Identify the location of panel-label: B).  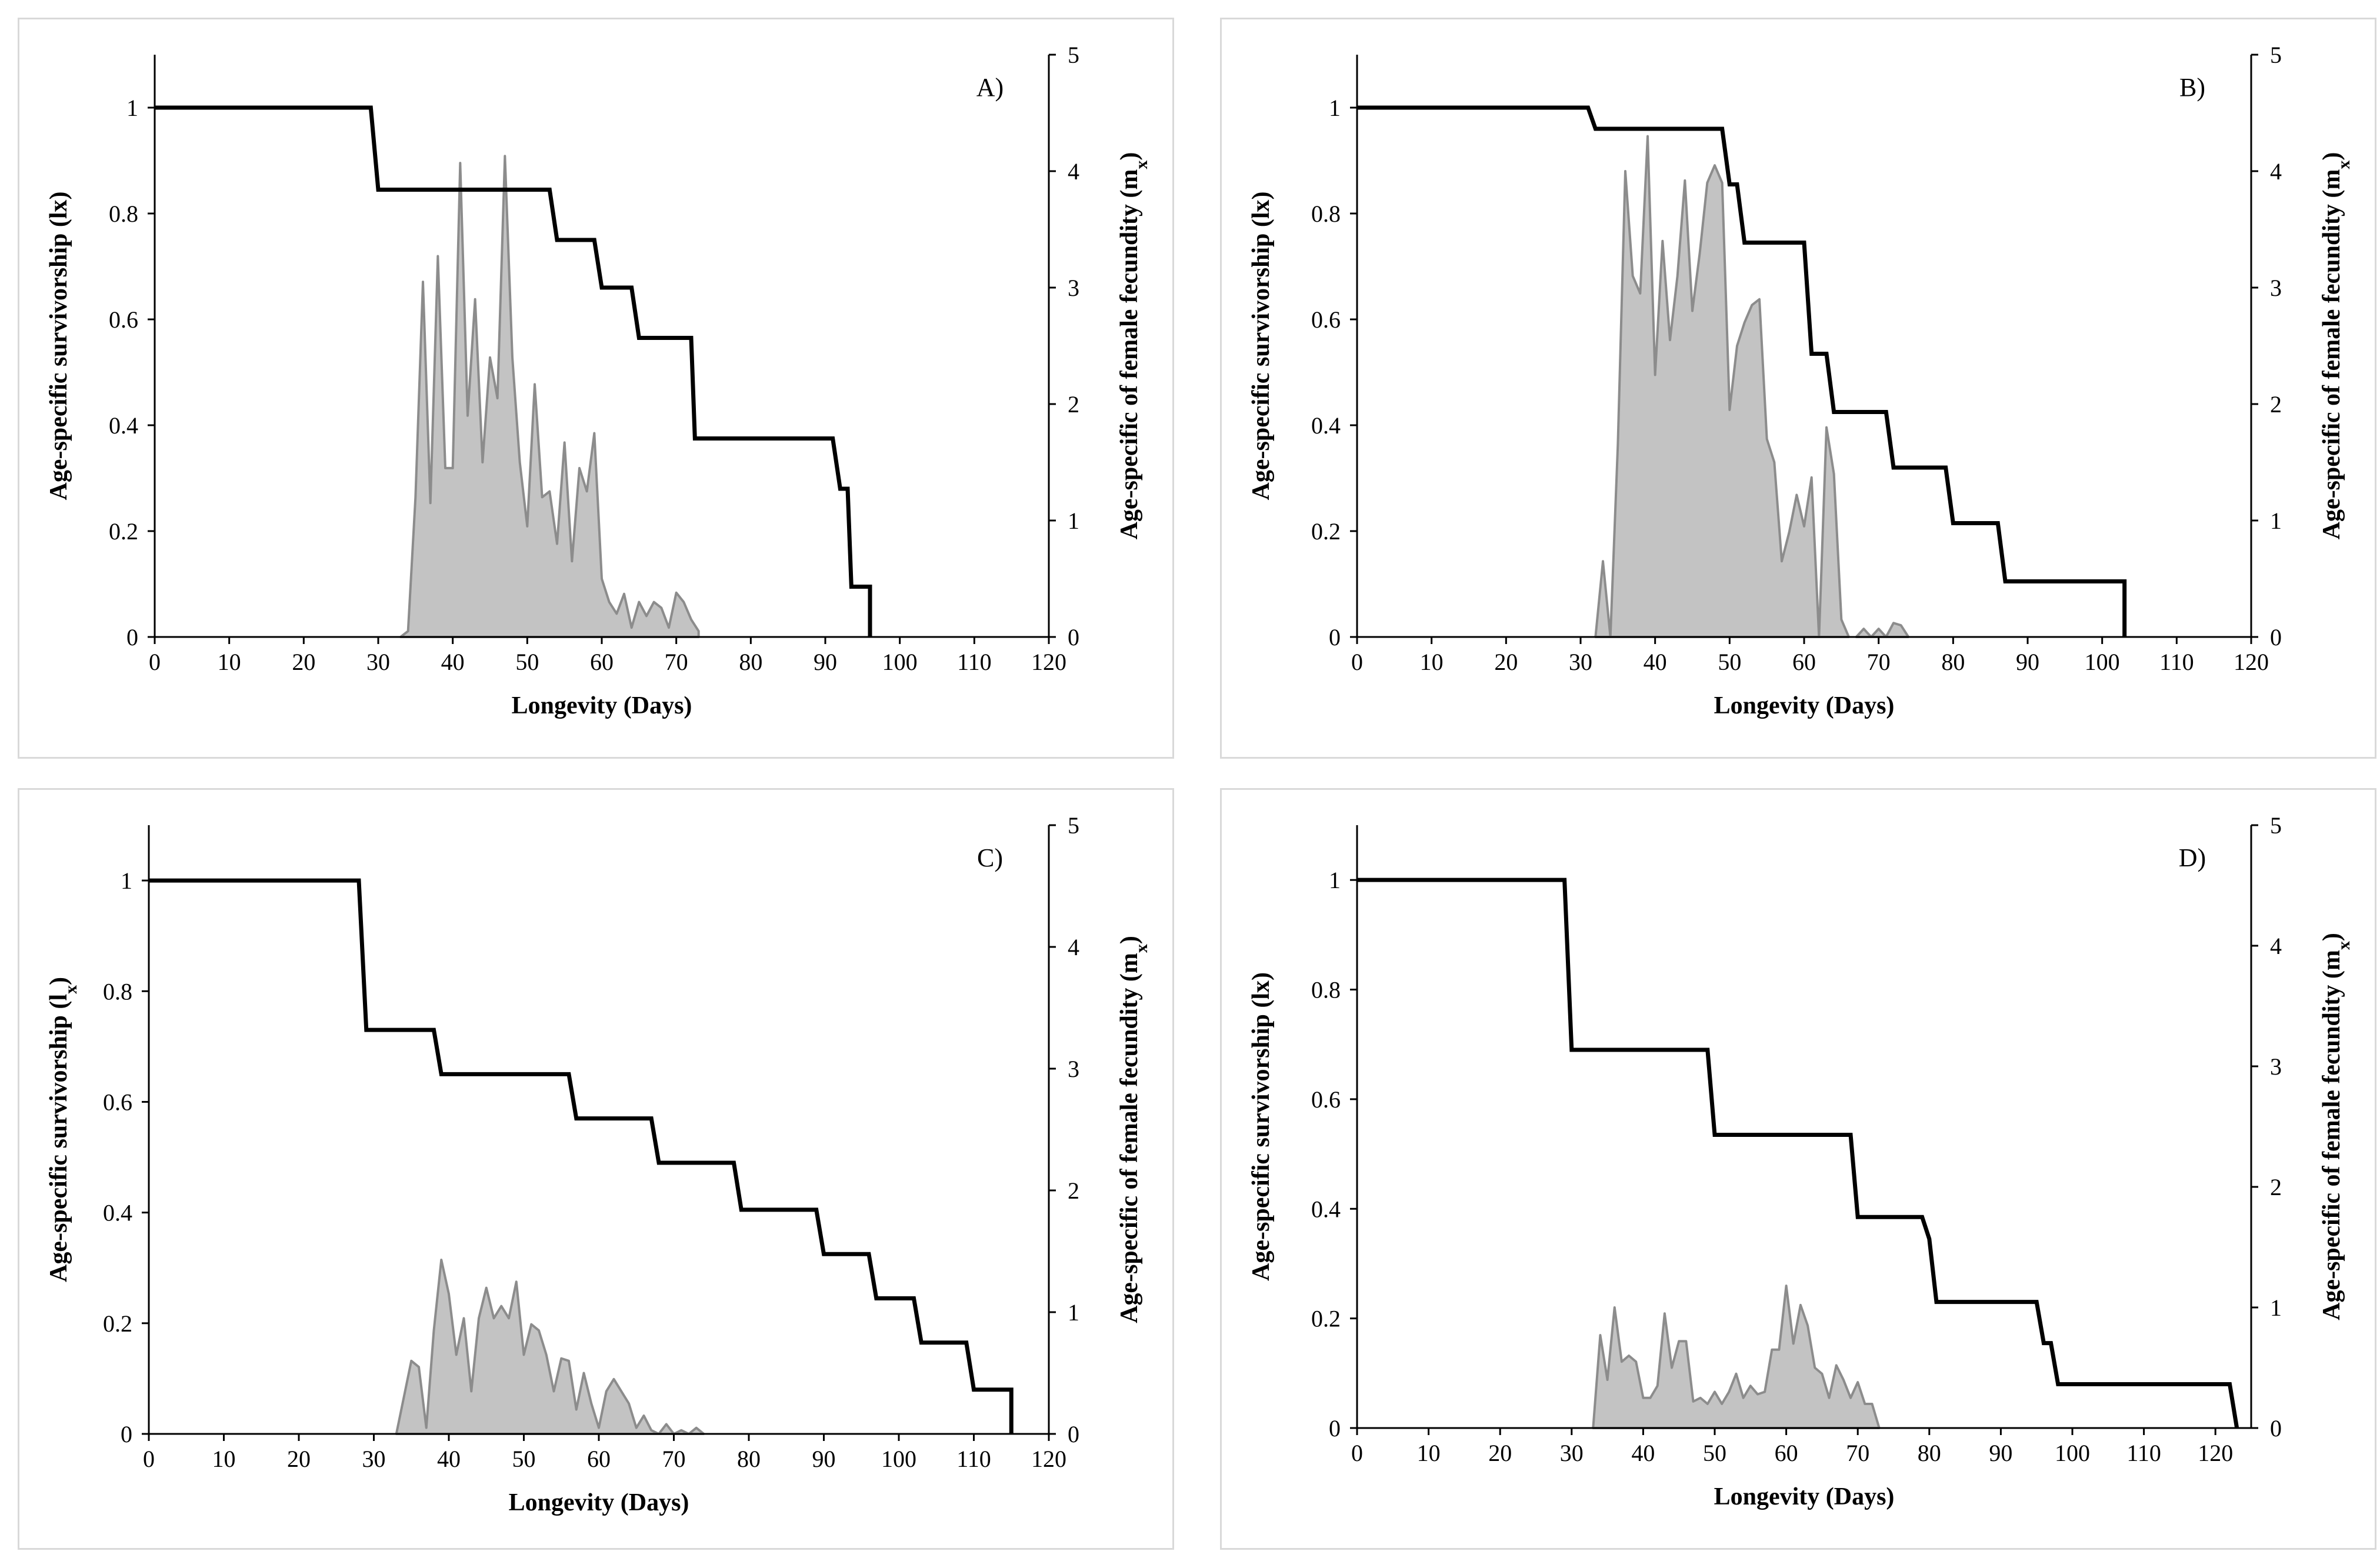
(2192, 87).